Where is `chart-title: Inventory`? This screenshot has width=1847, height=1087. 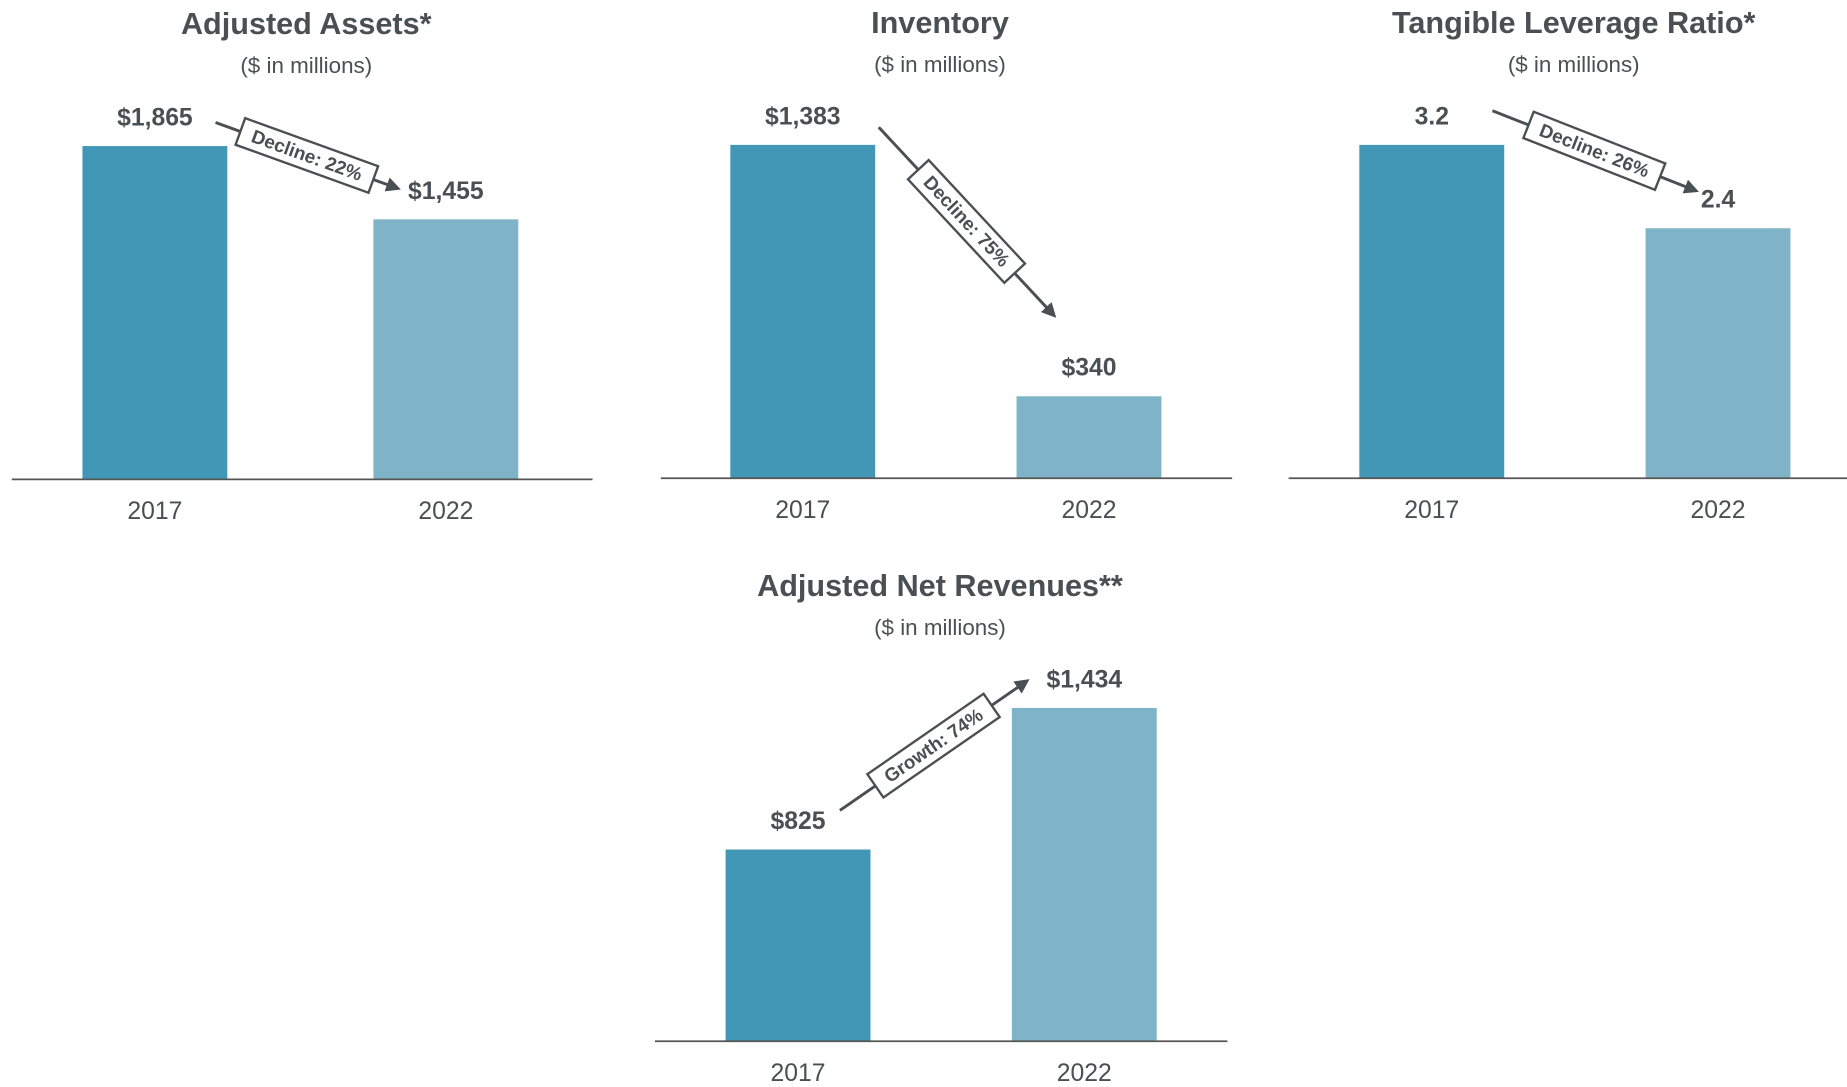
chart-title: Inventory is located at coordinates (940, 23).